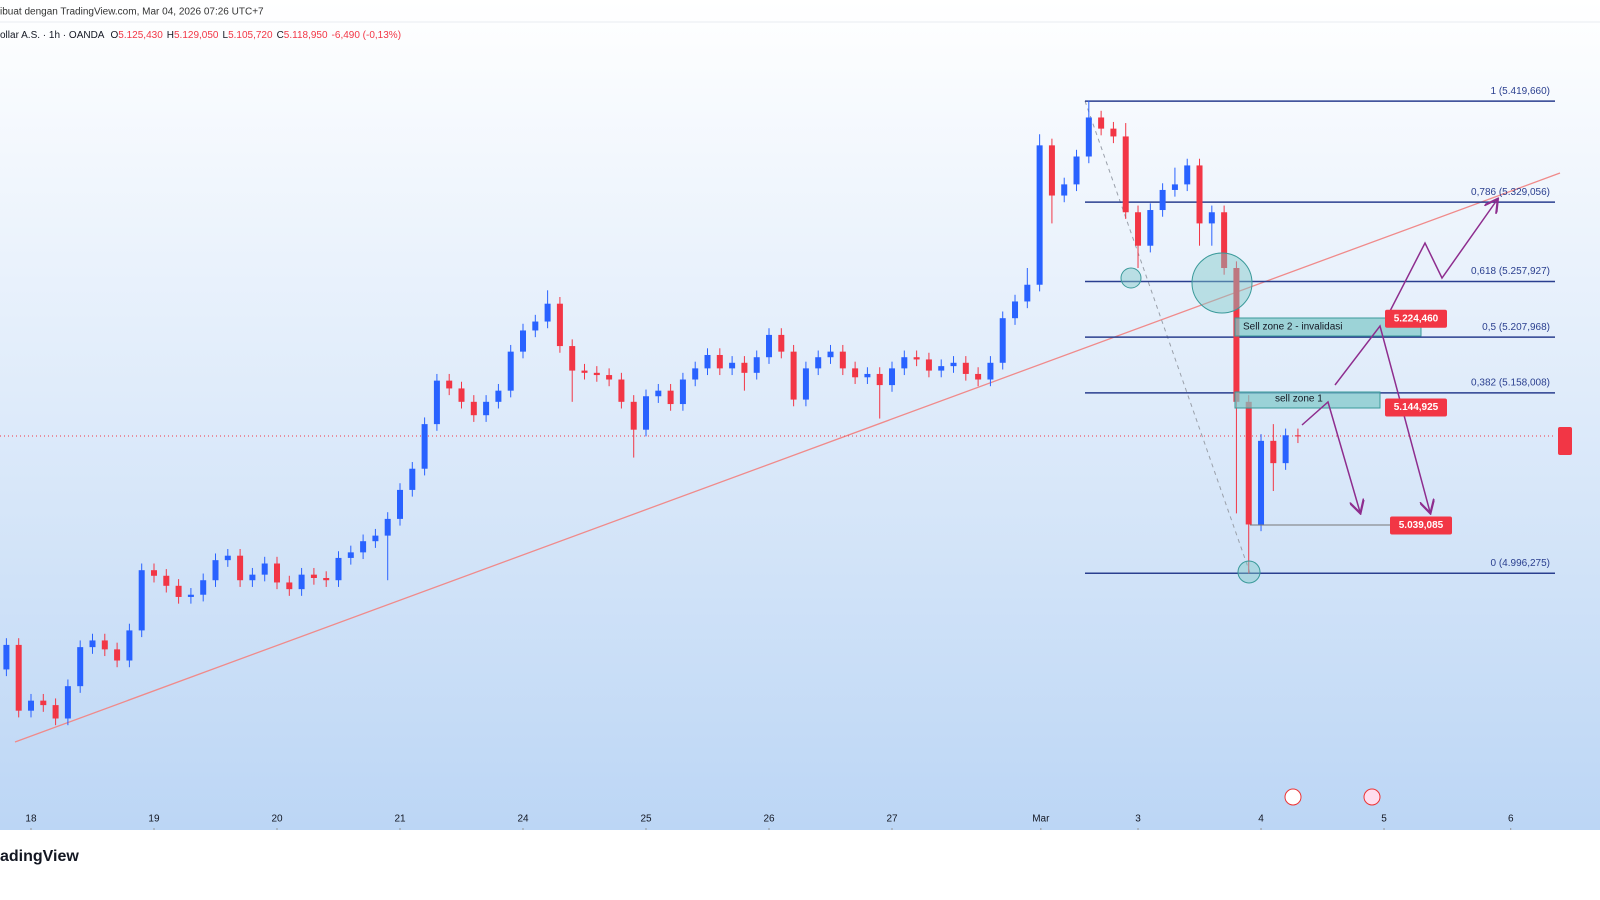  What do you see at coordinates (1293, 327) in the screenshot?
I see `zone-label: Sell zone 2 - invalidasi` at bounding box center [1293, 327].